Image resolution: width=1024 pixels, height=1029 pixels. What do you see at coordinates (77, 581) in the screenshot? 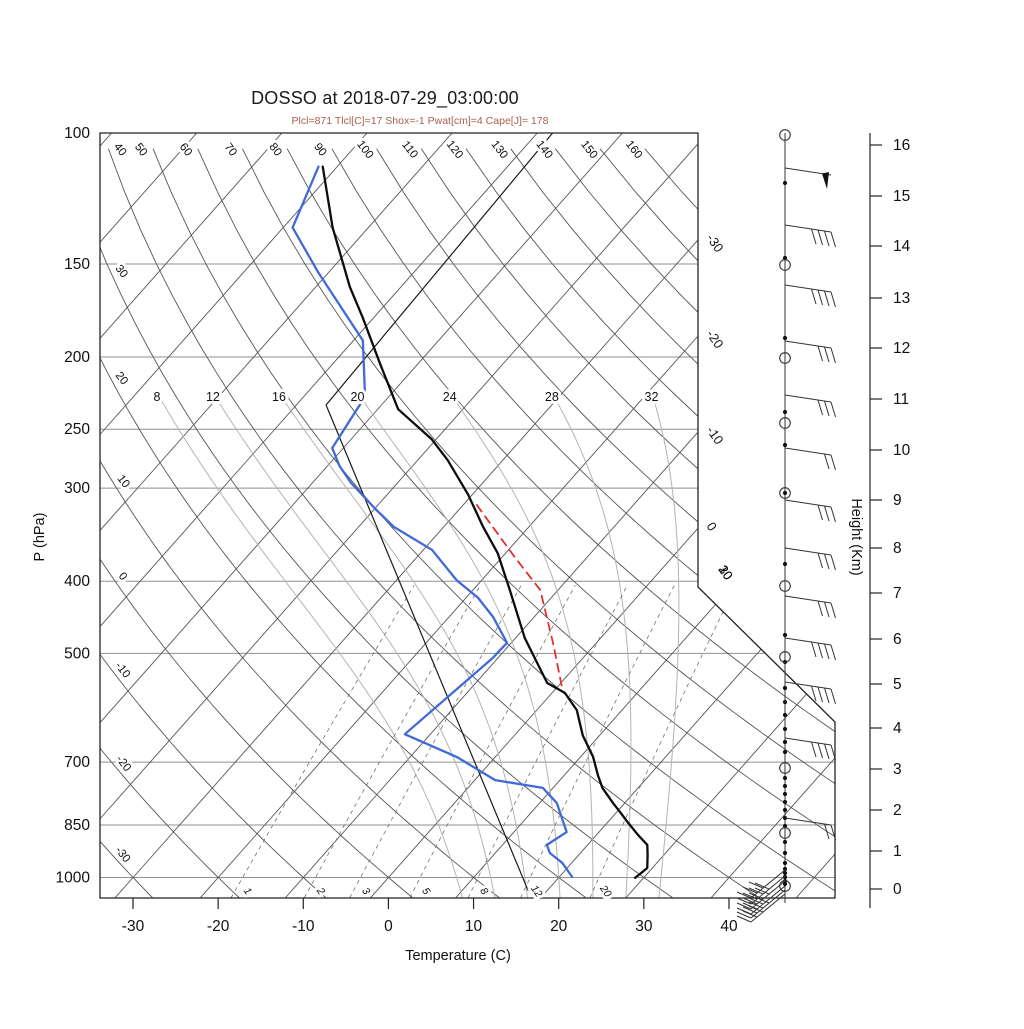
I see `svg-text: 400` at bounding box center [77, 581].